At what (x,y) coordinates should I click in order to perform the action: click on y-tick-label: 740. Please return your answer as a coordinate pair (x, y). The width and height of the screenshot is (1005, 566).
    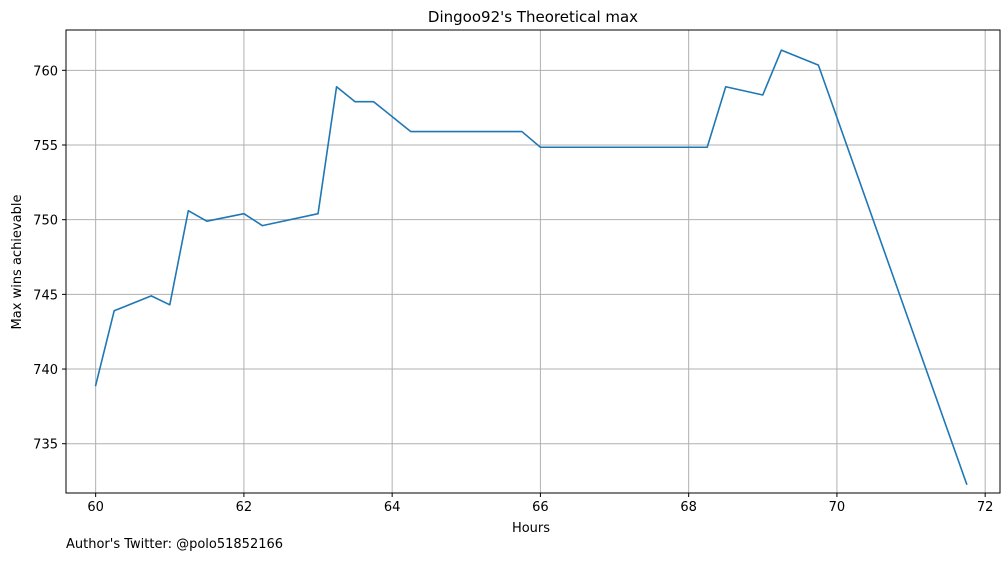
    Looking at the image, I should click on (45, 370).